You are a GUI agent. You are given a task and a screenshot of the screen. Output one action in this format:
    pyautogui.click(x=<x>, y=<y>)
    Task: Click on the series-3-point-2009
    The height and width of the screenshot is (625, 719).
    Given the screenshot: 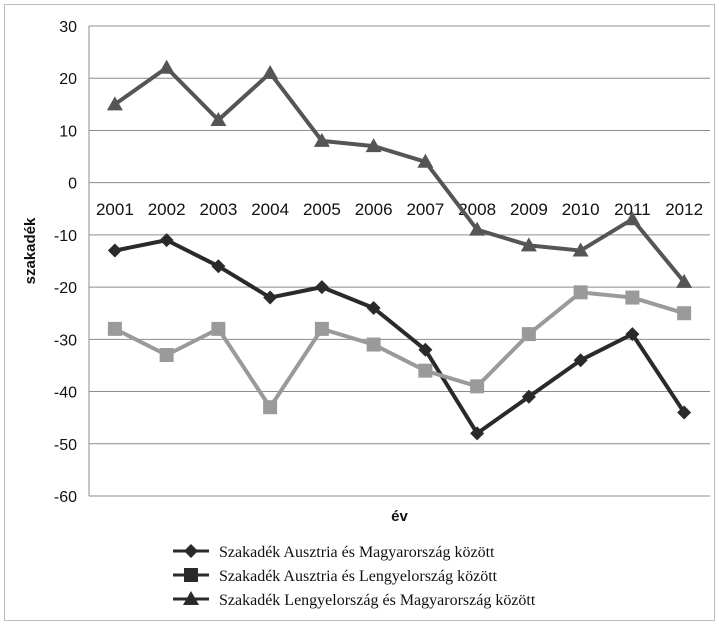 What is the action you would take?
    pyautogui.click(x=528, y=244)
    